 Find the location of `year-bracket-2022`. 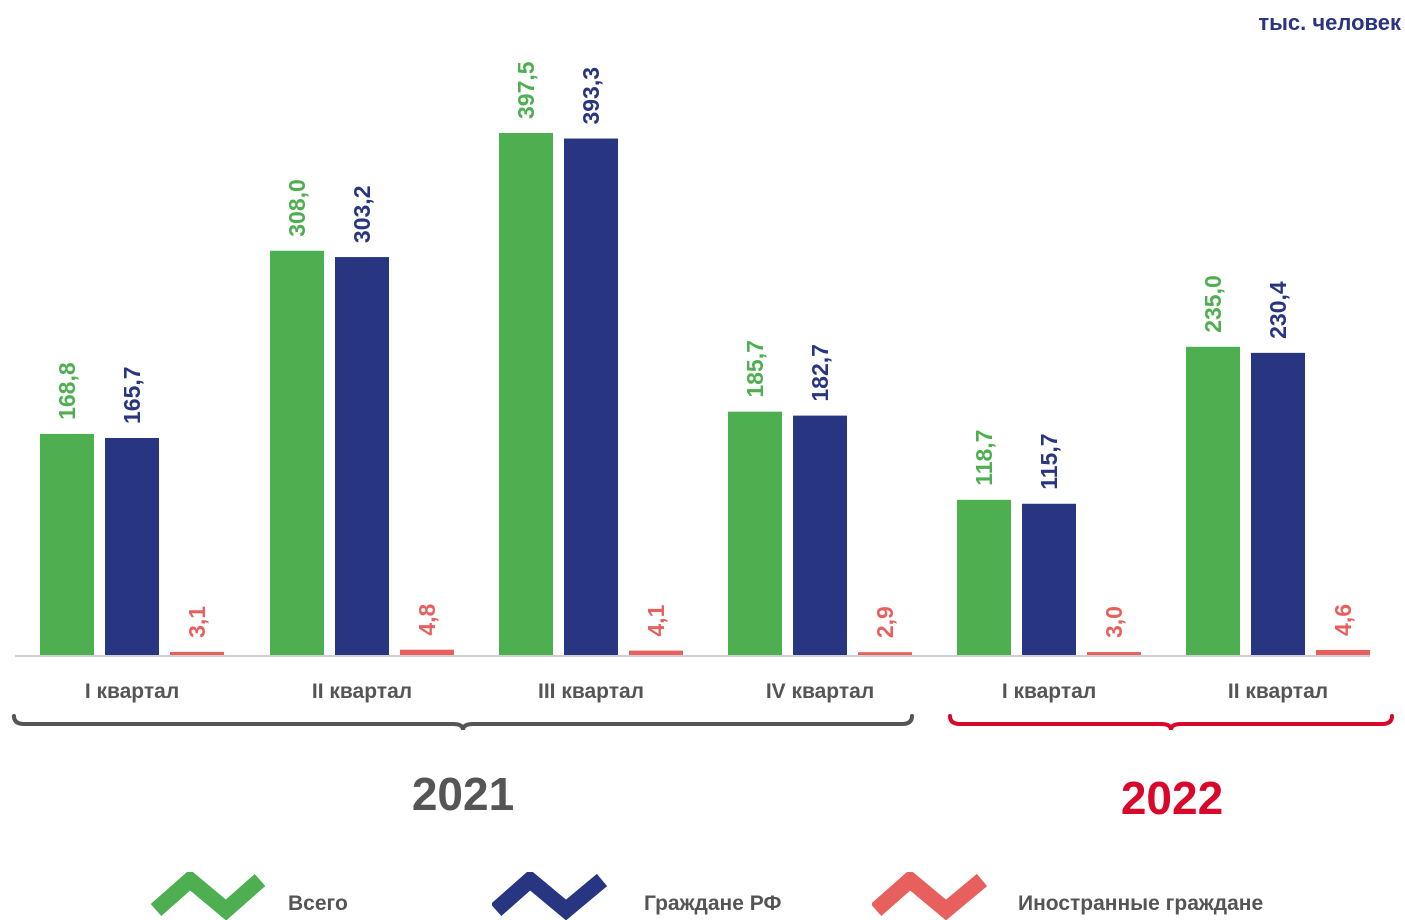

year-bracket-2022 is located at coordinates (1171, 722).